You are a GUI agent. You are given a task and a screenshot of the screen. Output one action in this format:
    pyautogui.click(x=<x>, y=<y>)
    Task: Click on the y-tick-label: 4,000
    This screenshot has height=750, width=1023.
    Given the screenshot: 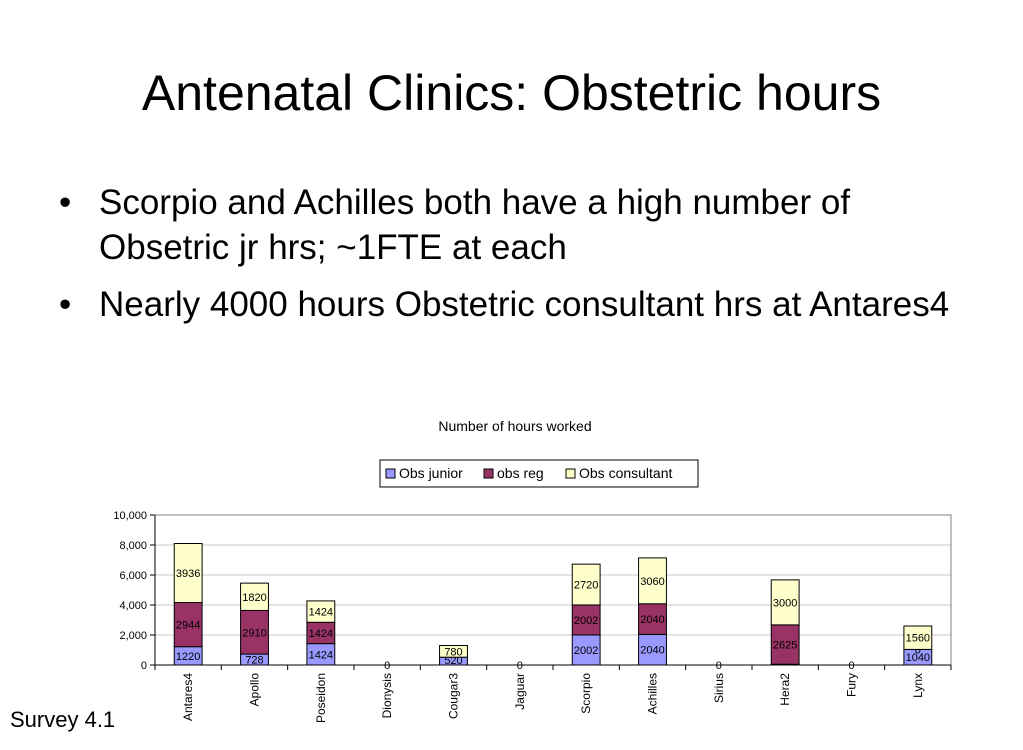 What is the action you would take?
    pyautogui.click(x=133, y=606)
    